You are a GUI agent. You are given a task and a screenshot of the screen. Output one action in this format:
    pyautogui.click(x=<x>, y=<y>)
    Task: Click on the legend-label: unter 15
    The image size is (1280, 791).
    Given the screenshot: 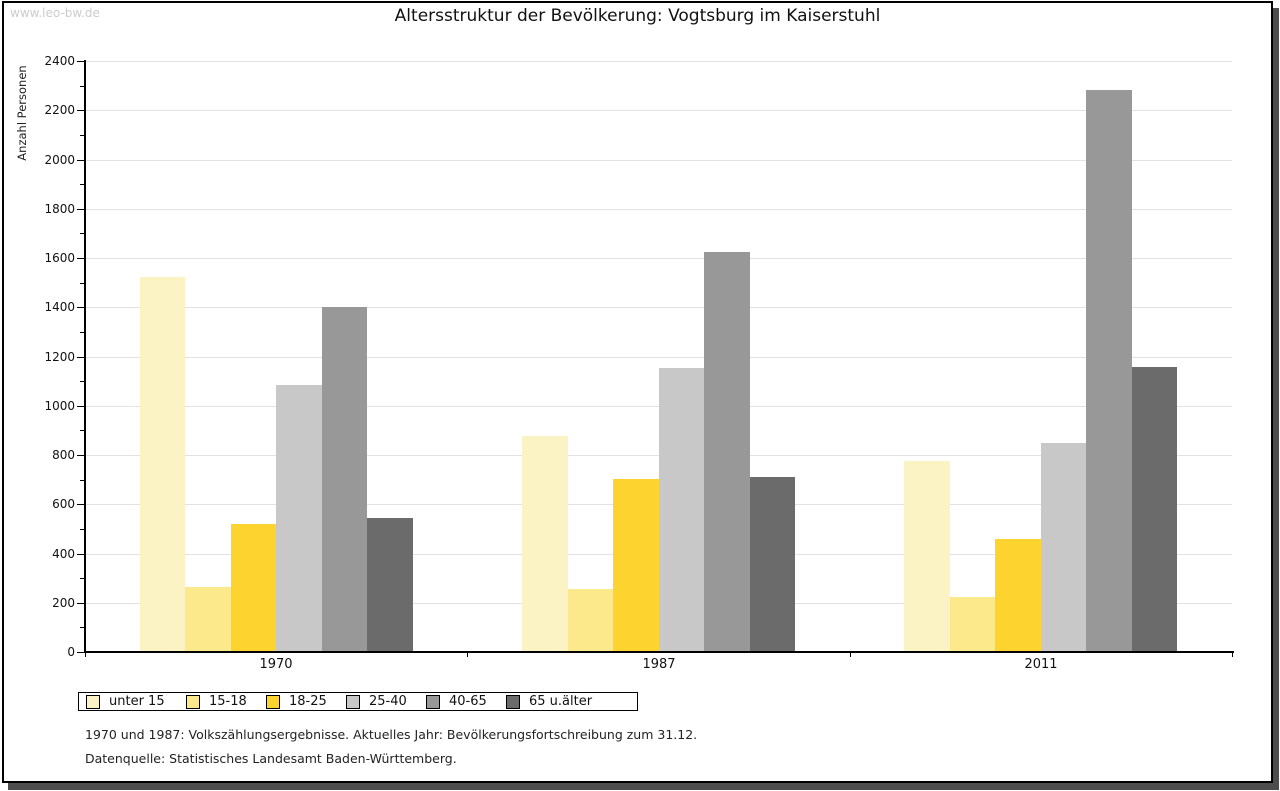 What is the action you would take?
    pyautogui.click(x=137, y=701)
    